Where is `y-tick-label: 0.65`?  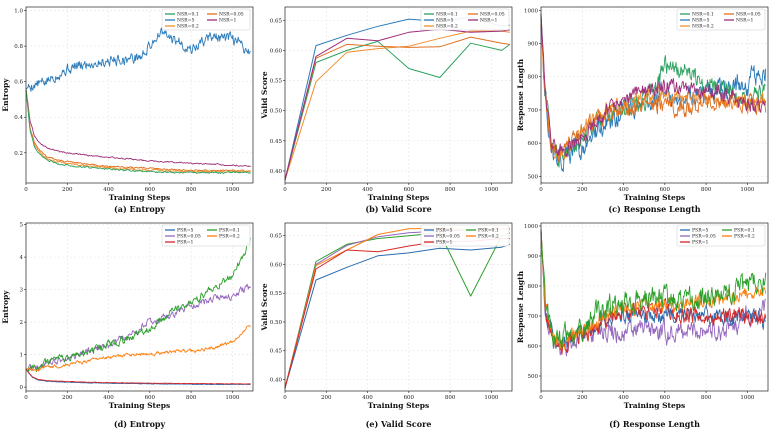
y-tick-label: 0.65 is located at coordinates (276, 237).